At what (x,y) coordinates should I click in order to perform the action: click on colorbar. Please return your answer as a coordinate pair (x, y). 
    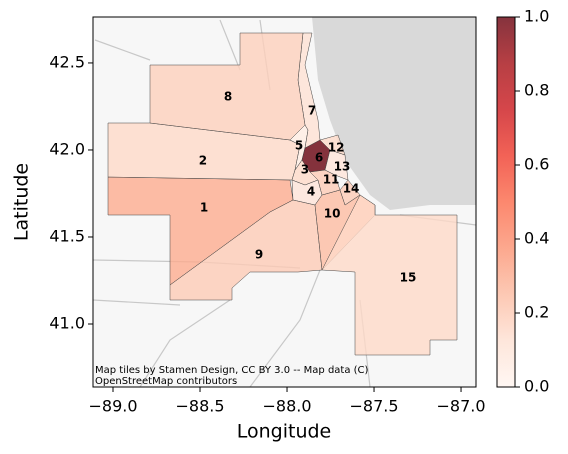
    Looking at the image, I should click on (506, 202).